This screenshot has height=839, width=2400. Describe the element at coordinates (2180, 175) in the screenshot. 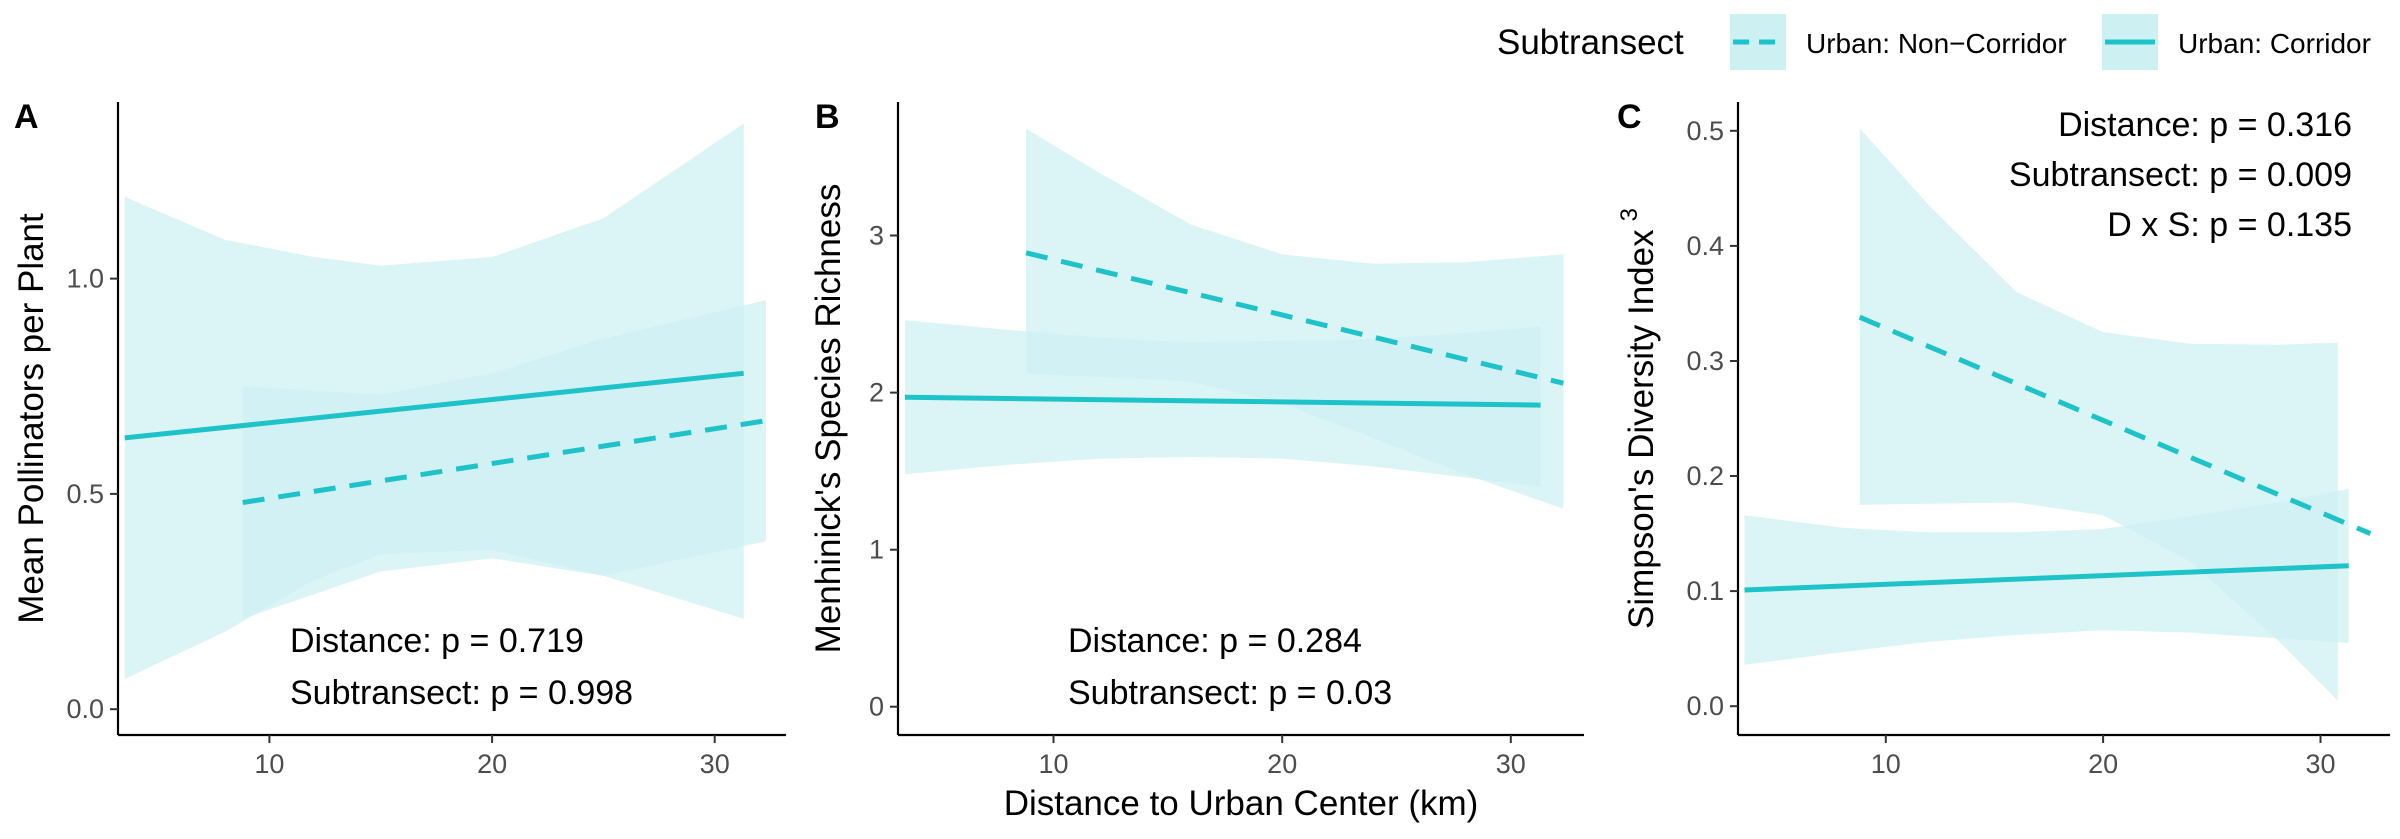

I see `annotation-line: Subtransect: p = 0.009` at that location.